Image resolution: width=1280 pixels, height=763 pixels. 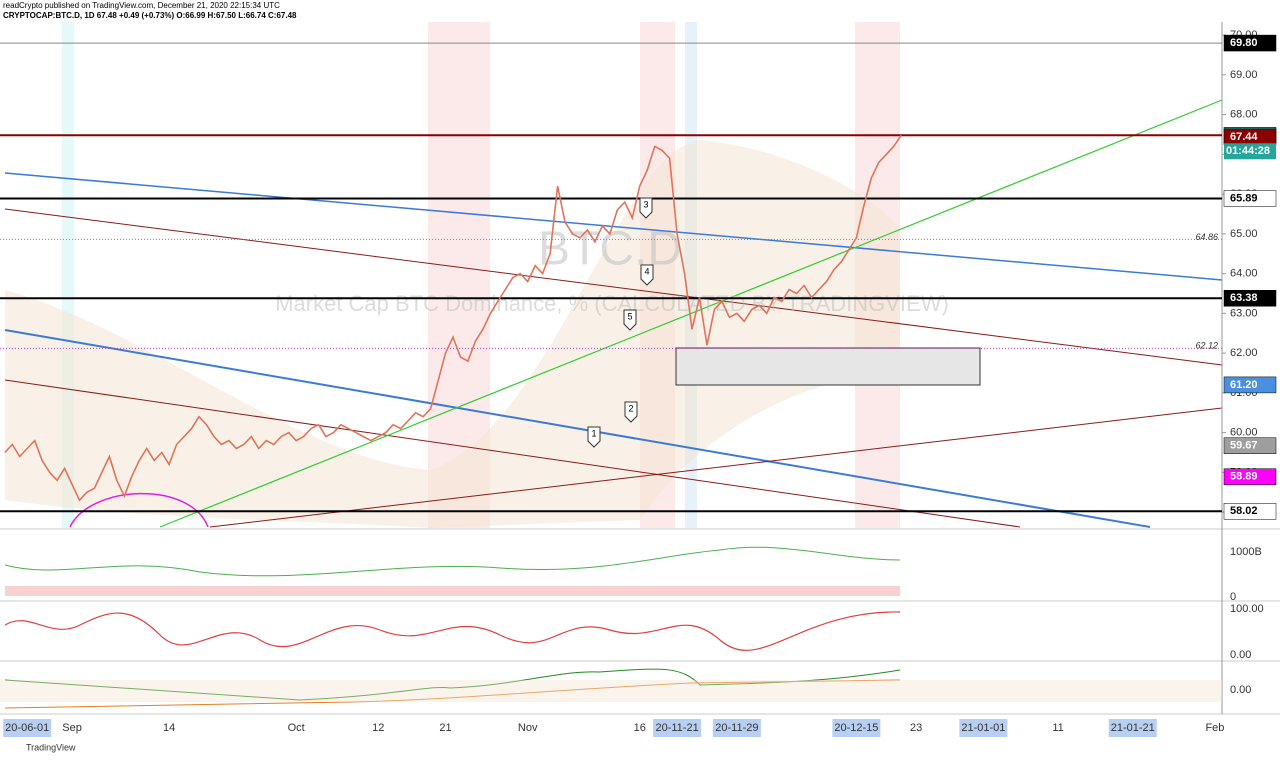 I want to click on callout-label: 5, so click(x=629, y=316).